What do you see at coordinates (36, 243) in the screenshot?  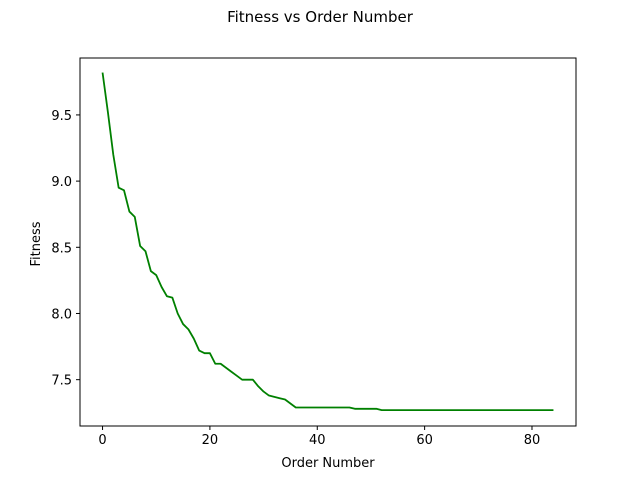 I see `y-axis-label: Fitness` at bounding box center [36, 243].